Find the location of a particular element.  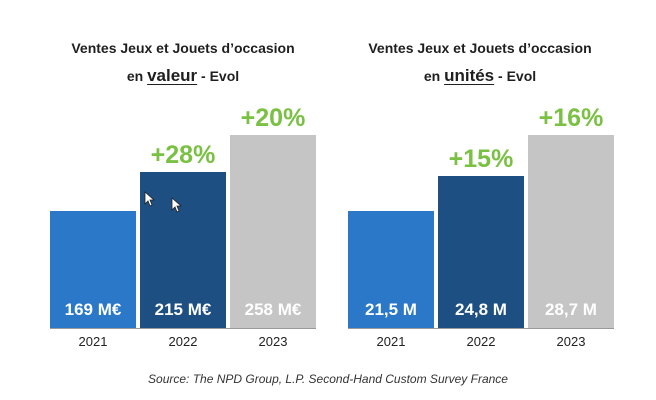

evolution-label: +16% is located at coordinates (571, 118).